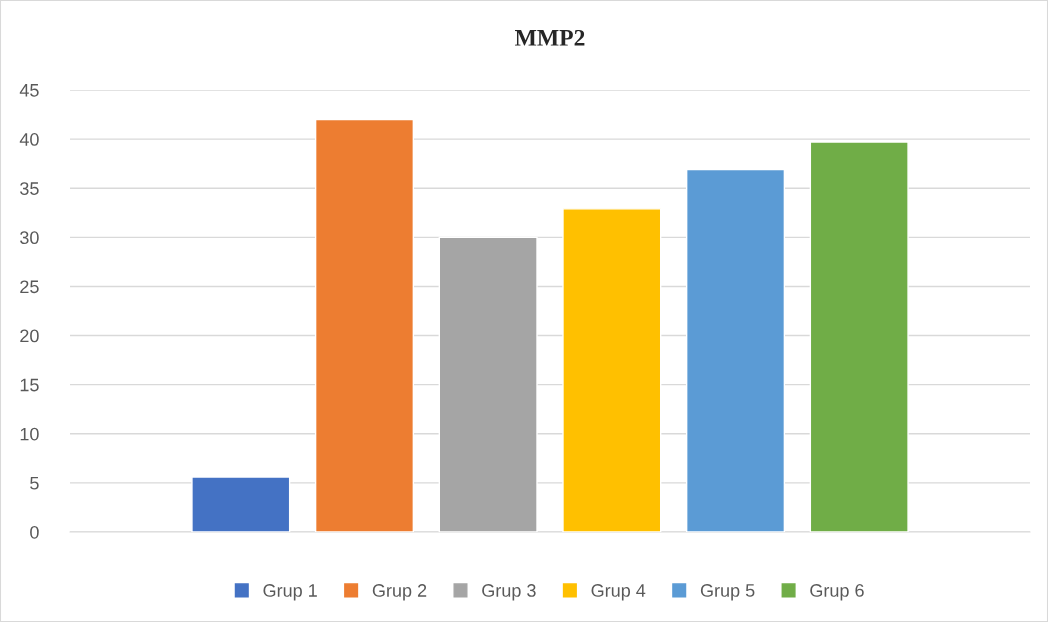 The image size is (1048, 622). What do you see at coordinates (618, 592) in the screenshot?
I see `legend-label: Grup 4` at bounding box center [618, 592].